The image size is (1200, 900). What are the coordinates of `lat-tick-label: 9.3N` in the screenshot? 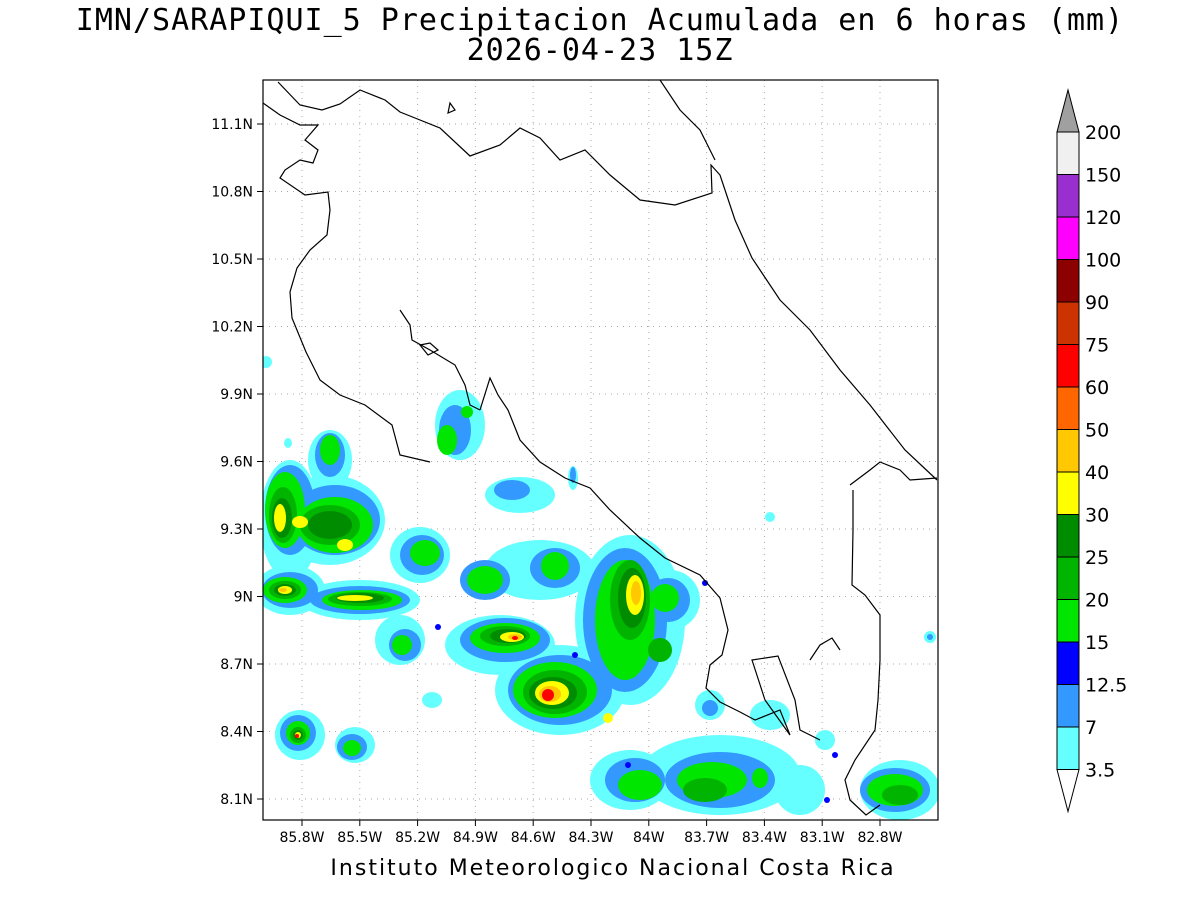 It's located at (236, 530).